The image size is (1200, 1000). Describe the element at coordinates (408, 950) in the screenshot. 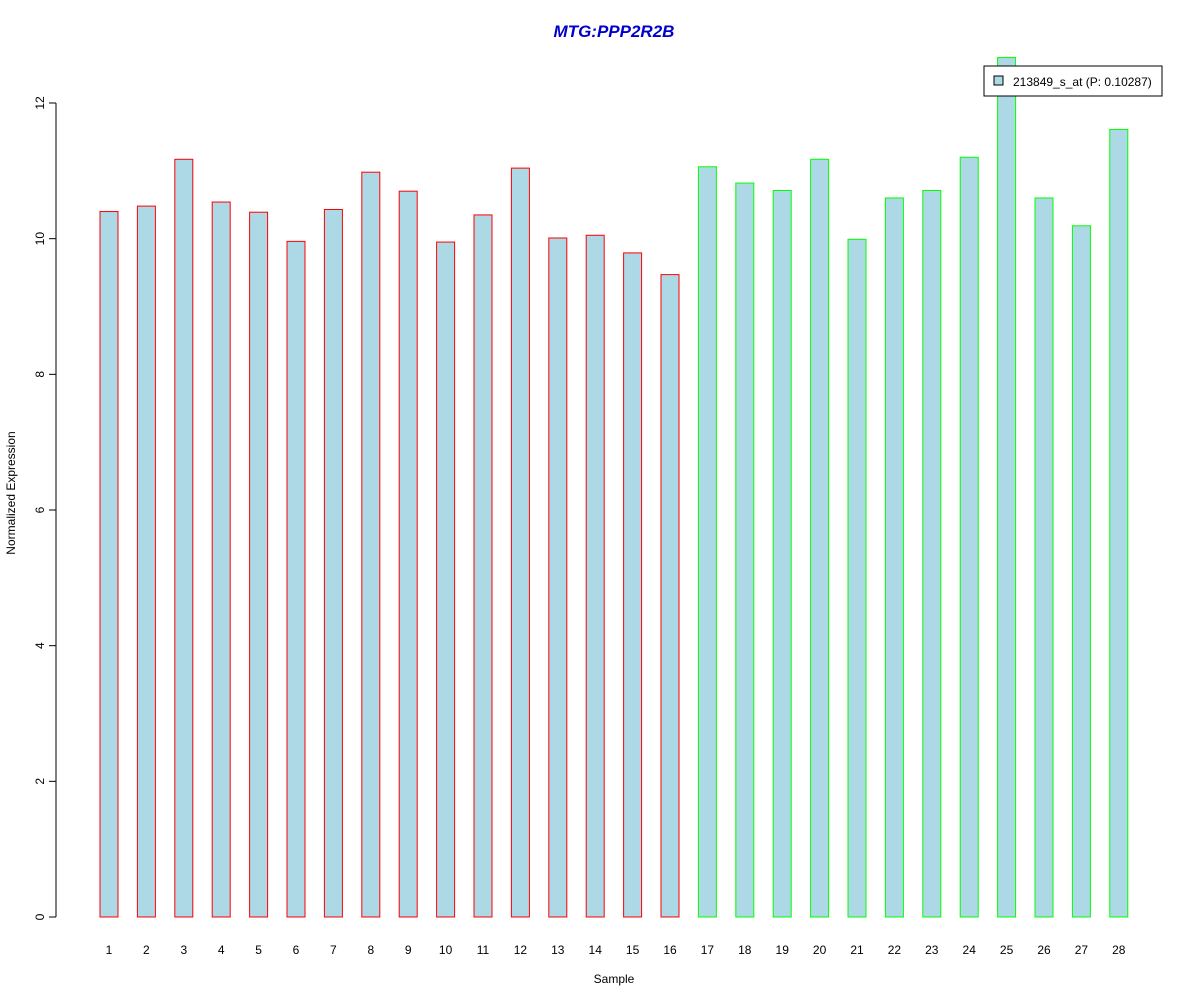

I see `x-tick-label: 9` at that location.